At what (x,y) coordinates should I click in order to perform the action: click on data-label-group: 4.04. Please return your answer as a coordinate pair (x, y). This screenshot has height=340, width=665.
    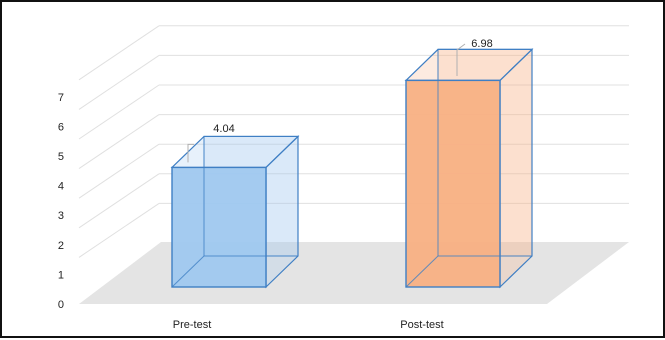
    Looking at the image, I should click on (211, 143).